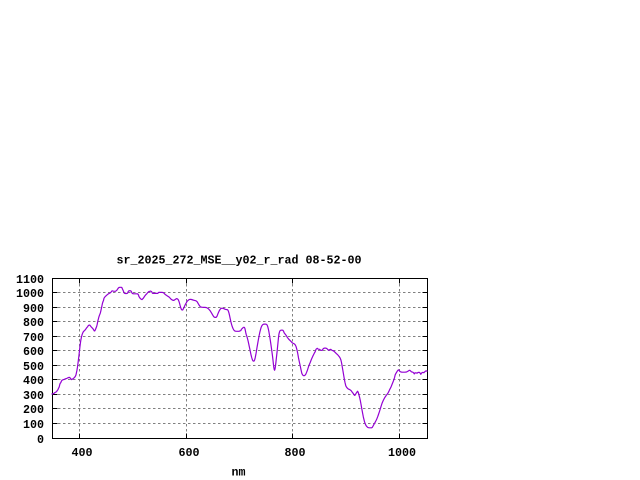  Describe the element at coordinates (33, 338) in the screenshot. I see `svg-text: 700` at that location.